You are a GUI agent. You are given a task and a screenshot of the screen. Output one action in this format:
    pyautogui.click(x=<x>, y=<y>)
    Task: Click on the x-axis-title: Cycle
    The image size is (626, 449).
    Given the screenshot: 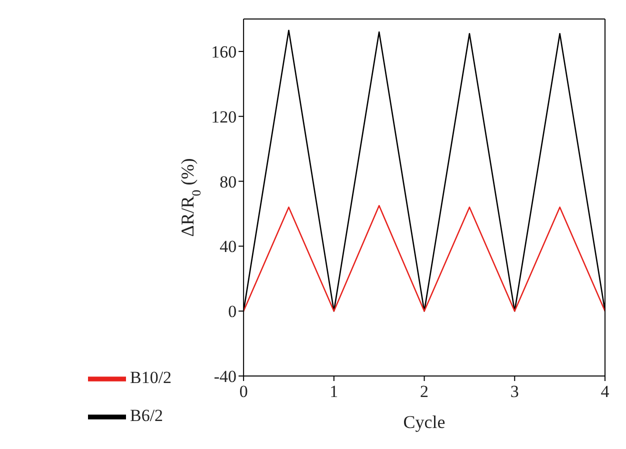 What is the action you would take?
    pyautogui.click(x=424, y=422)
    